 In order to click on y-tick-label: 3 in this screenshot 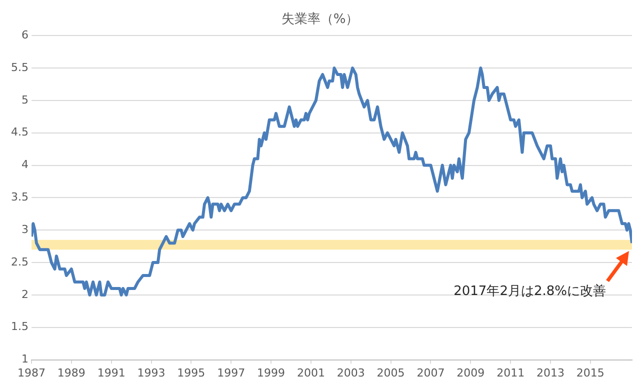, I will do `click(24, 229)`.